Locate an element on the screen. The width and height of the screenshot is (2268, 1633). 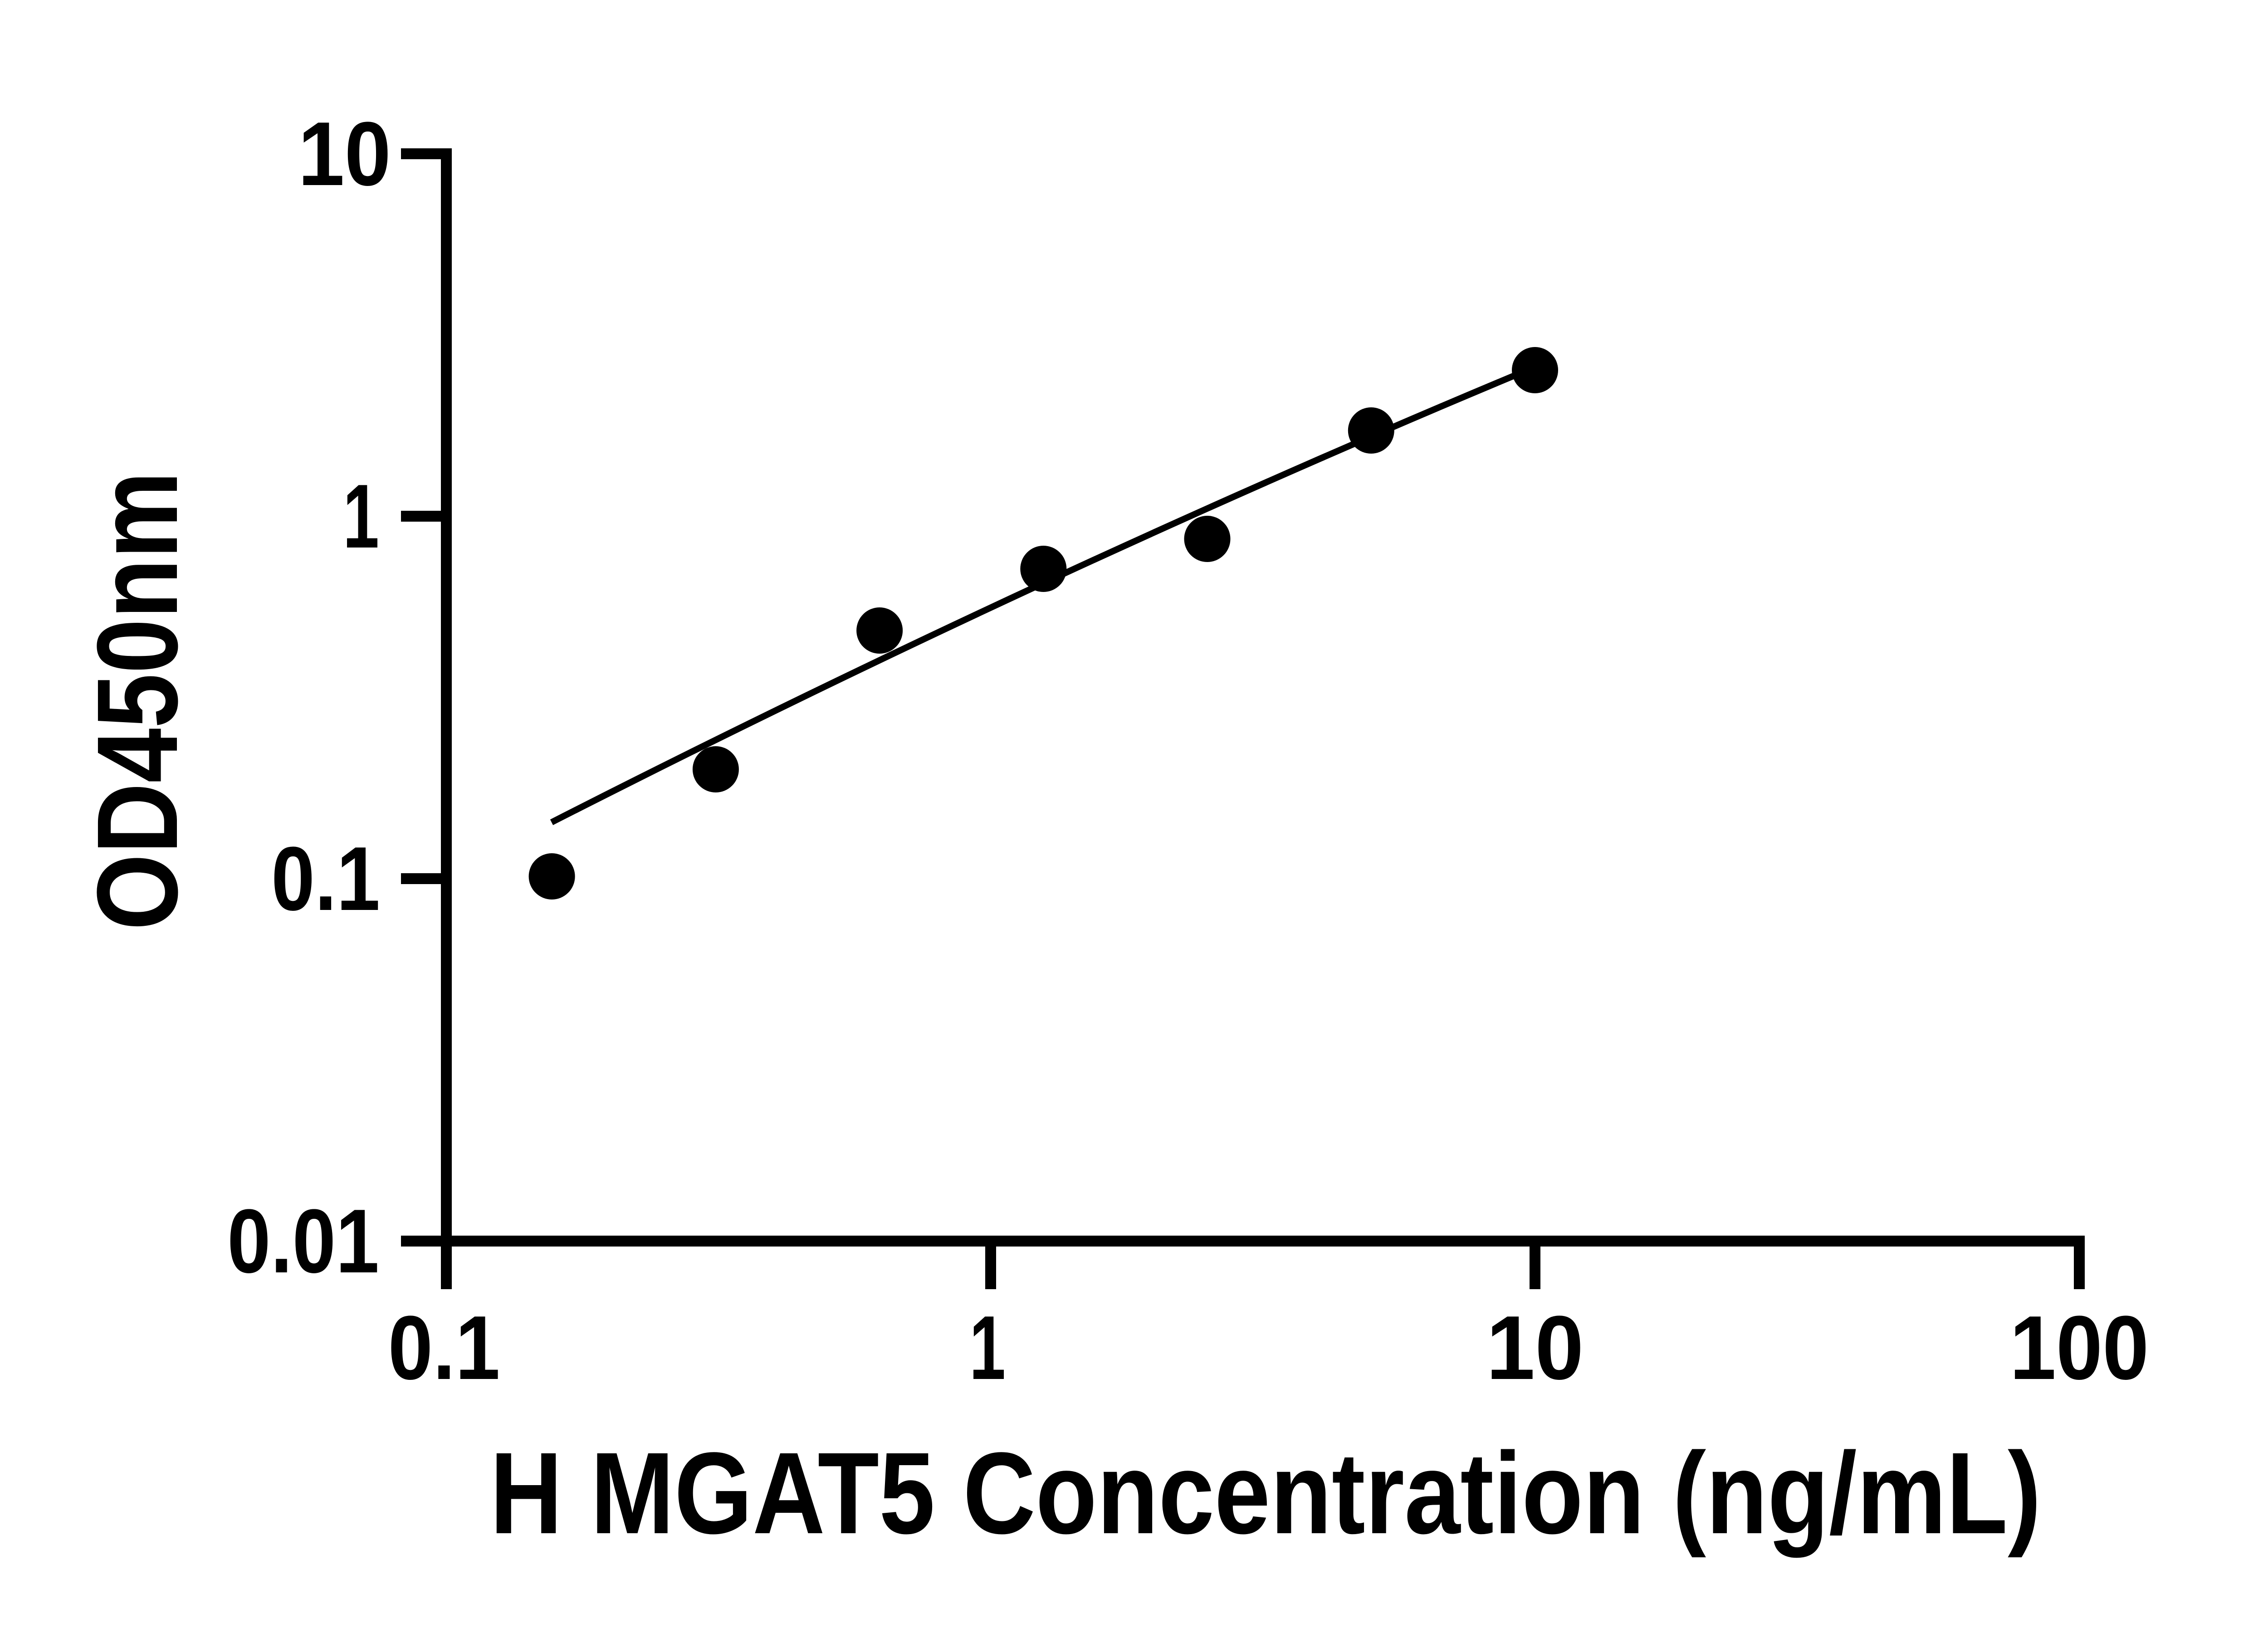
svg-text: OD450nm is located at coordinates (137, 700).